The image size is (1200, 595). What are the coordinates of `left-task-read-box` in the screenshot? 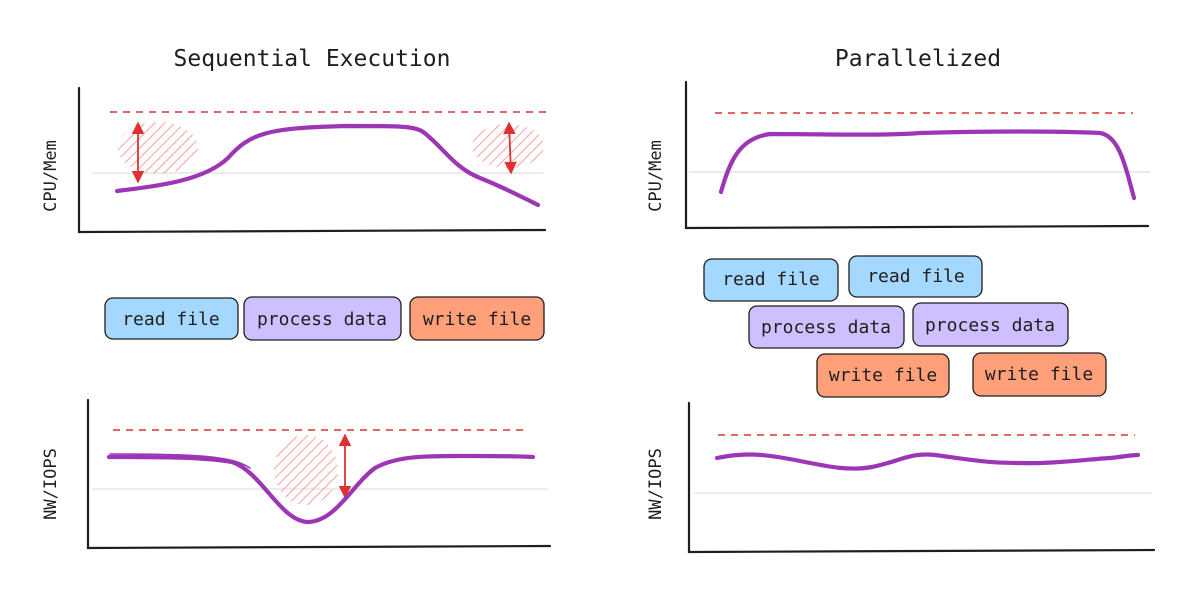 It's located at (171, 318).